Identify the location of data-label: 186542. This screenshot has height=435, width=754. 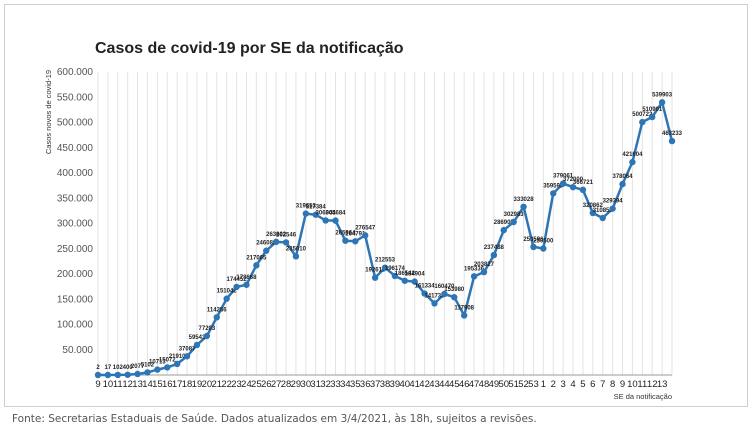
(405, 274).